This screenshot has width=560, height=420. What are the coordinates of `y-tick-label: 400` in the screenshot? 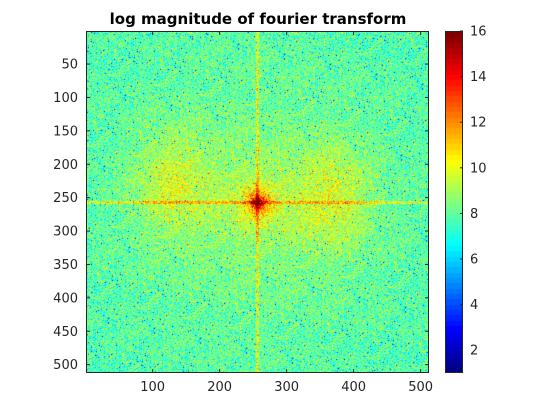 It's located at (65, 298).